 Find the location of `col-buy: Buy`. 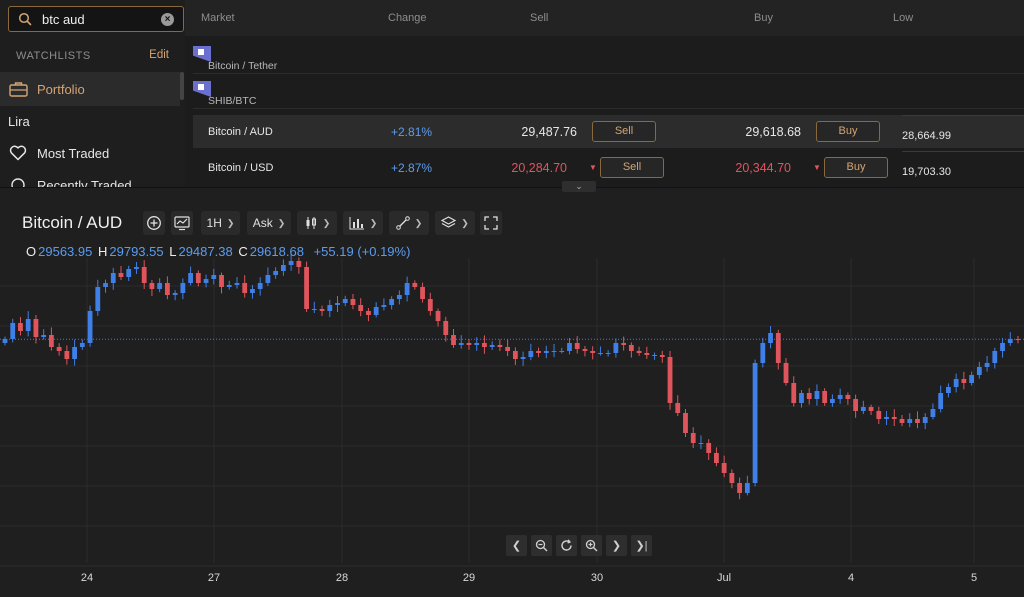

col-buy: Buy is located at coordinates (763, 18).